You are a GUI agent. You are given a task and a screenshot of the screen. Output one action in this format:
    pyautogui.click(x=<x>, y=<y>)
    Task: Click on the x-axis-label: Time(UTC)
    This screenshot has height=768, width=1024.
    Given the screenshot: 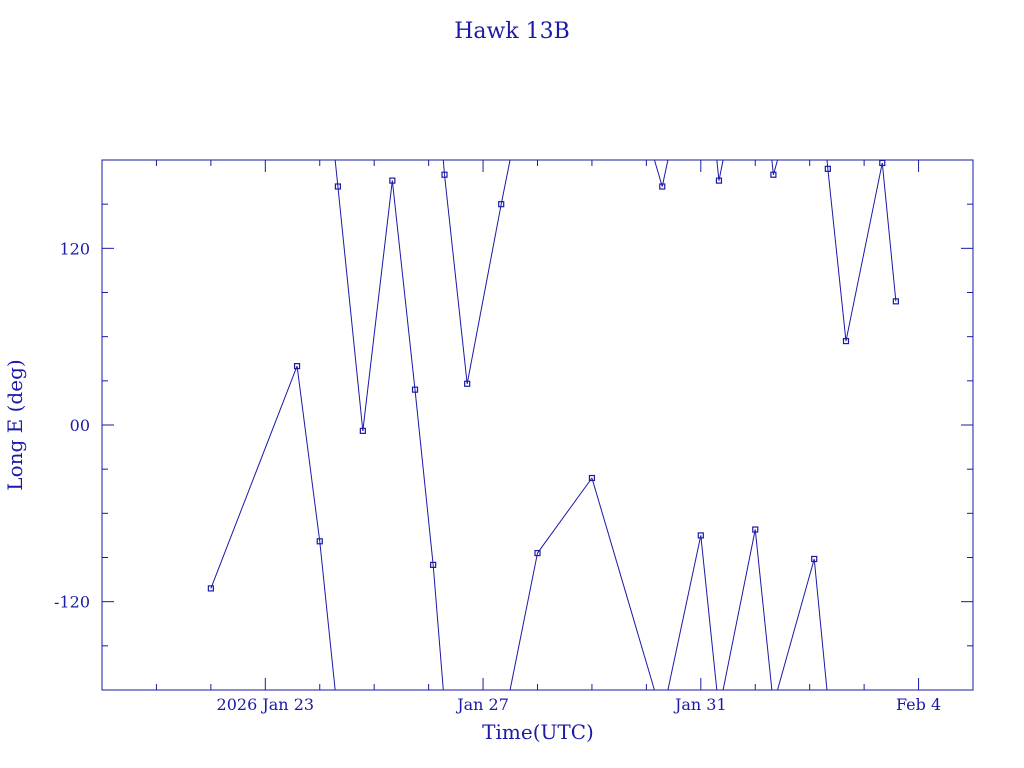 What is the action you would take?
    pyautogui.click(x=538, y=732)
    